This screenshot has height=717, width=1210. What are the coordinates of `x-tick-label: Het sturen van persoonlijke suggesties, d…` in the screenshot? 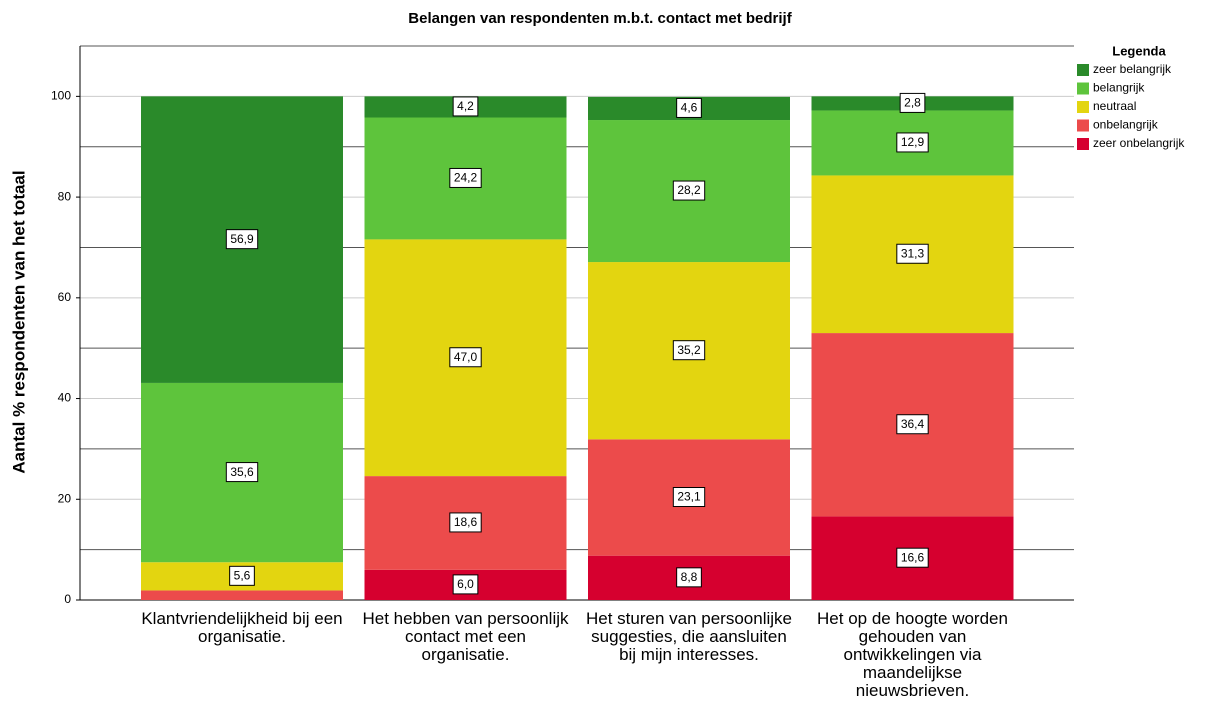 It's located at (689, 636).